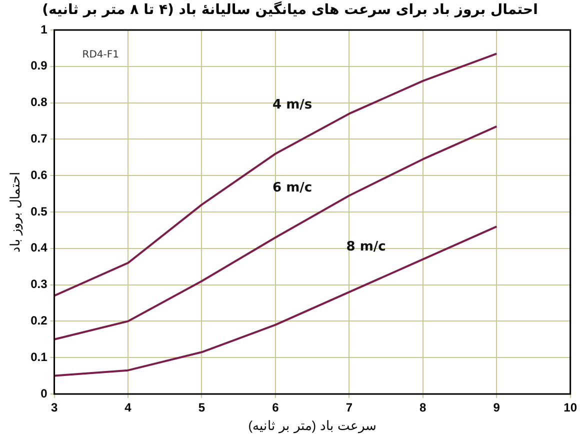 Image resolution: width=580 pixels, height=434 pixels. What do you see at coordinates (312, 426) in the screenshot?
I see `x-axis-title: سرعت باد (متر بر ثانیه)` at bounding box center [312, 426].